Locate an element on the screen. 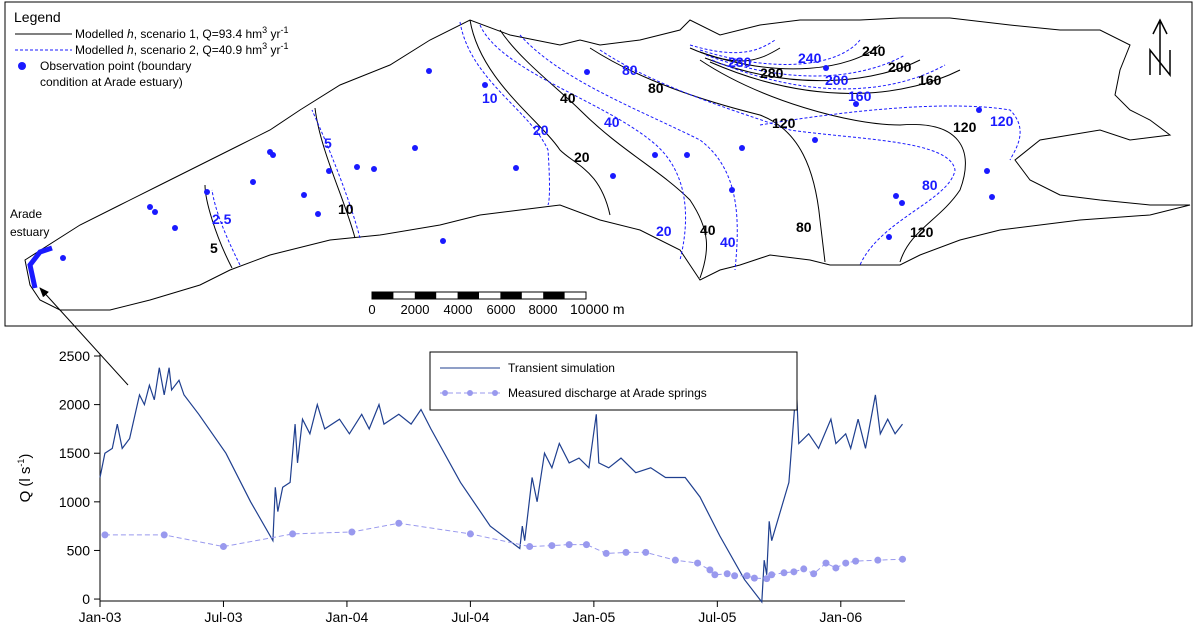 The width and height of the screenshot is (1197, 631). y-tick-label: 1500 is located at coordinates (74, 453).